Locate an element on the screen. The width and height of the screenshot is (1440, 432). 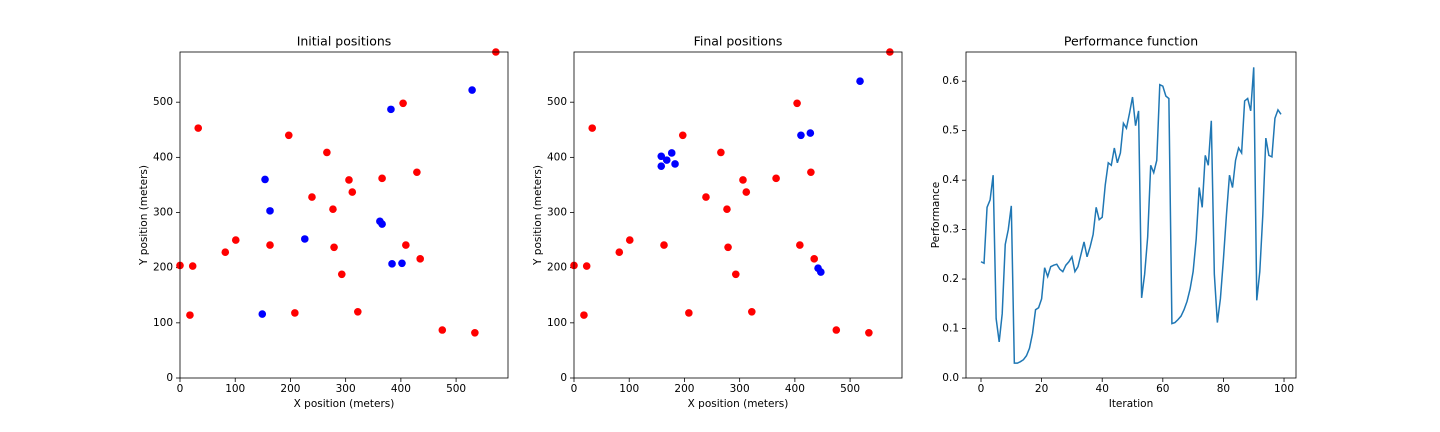
y-tick-label: 500 is located at coordinates (557, 102).